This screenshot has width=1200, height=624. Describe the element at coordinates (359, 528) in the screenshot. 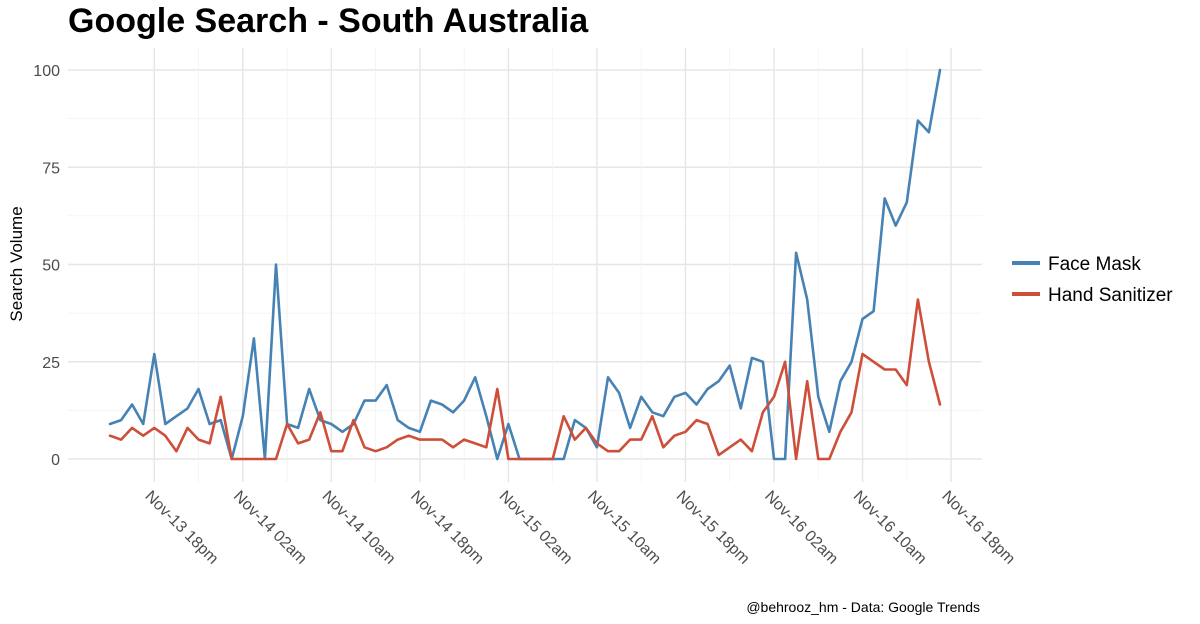

I see `x-tick-label: Nov-14 10am` at that location.